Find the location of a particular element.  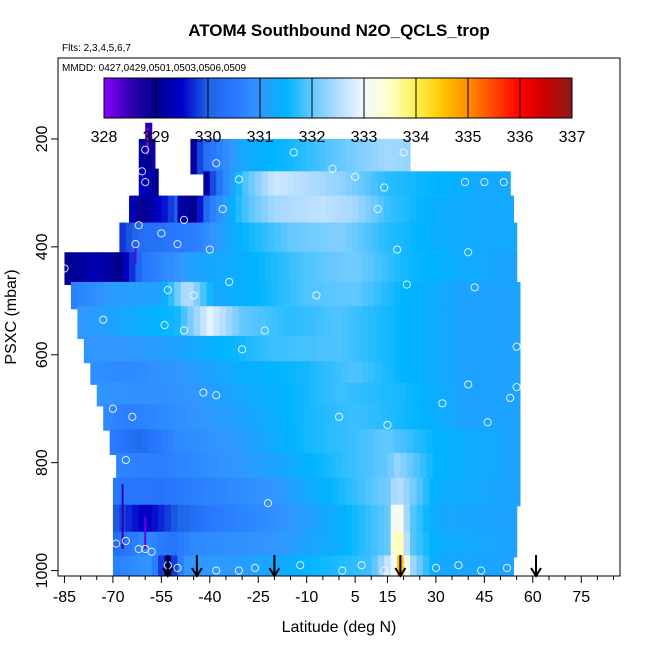

x-tick-label: 5 is located at coordinates (355, 597).